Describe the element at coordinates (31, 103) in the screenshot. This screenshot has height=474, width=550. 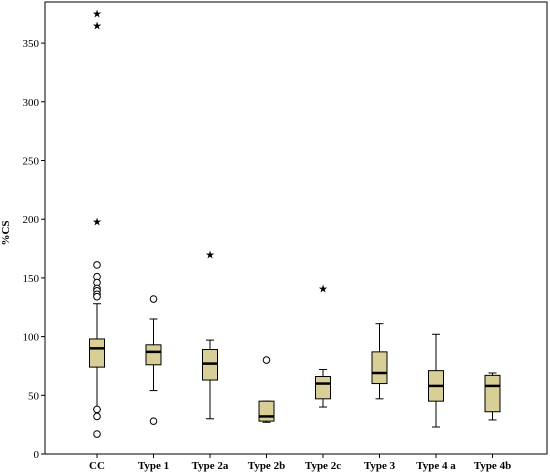
I see `y-tick-label: 300` at that location.